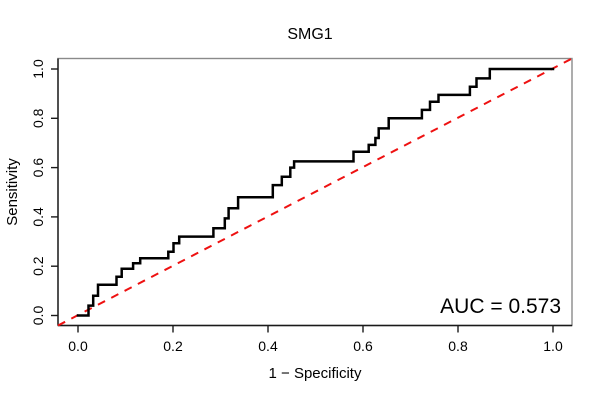  What do you see at coordinates (38, 266) in the screenshot?
I see `y-tick-label: 0.2` at bounding box center [38, 266].